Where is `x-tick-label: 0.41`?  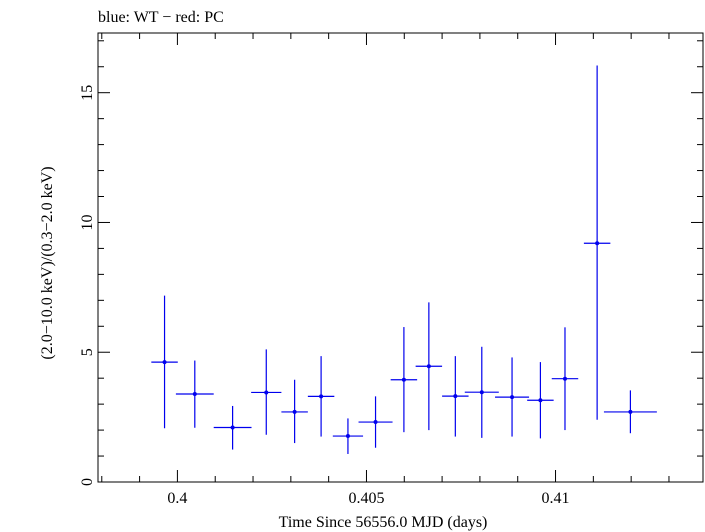 x-tick-label: 0.41 is located at coordinates (556, 498).